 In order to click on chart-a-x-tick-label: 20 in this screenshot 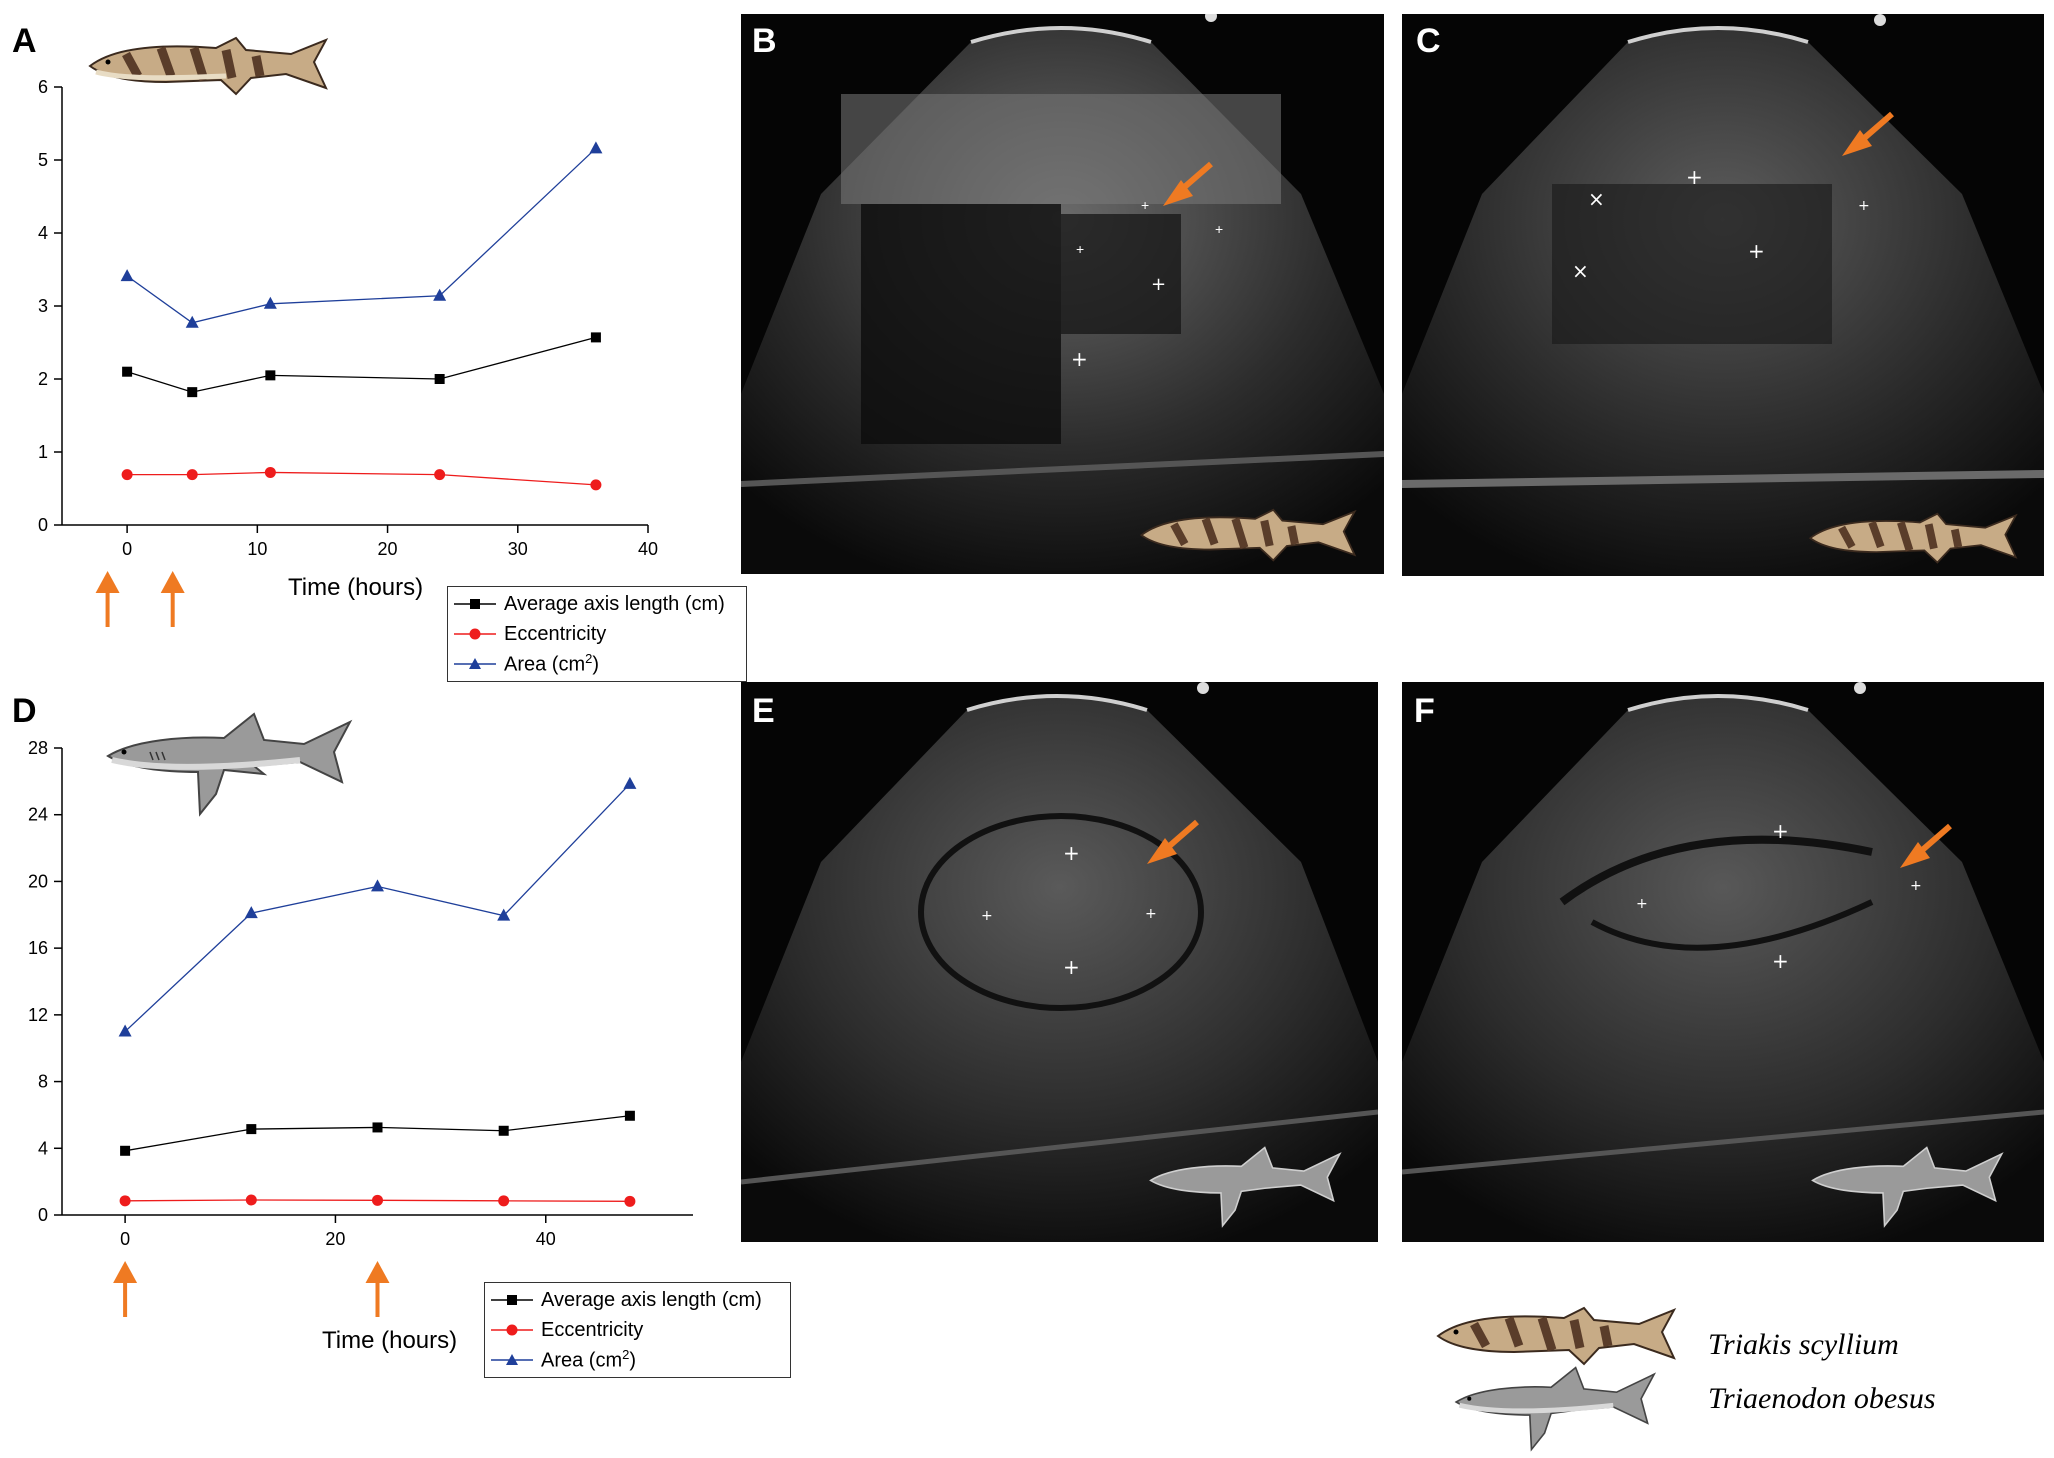, I will do `click(388, 549)`.